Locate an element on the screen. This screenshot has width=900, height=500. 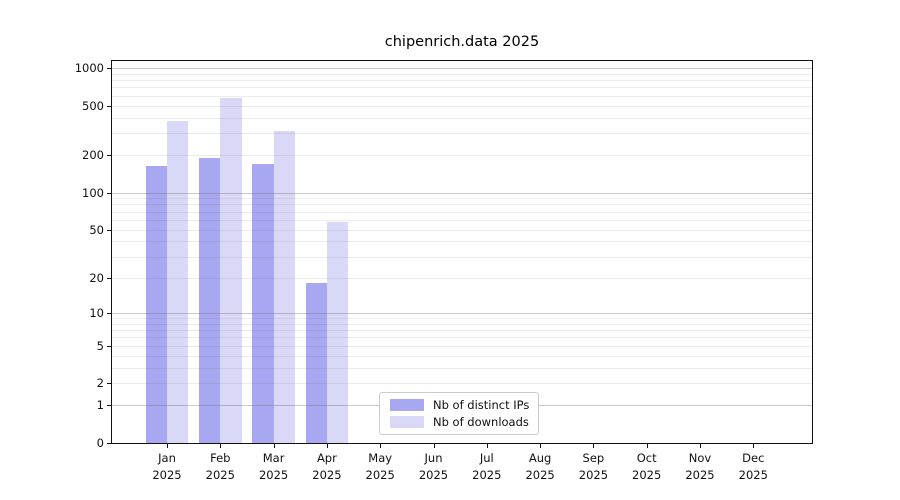
chart-title: chipenrich.data 2025 is located at coordinates (462, 42).